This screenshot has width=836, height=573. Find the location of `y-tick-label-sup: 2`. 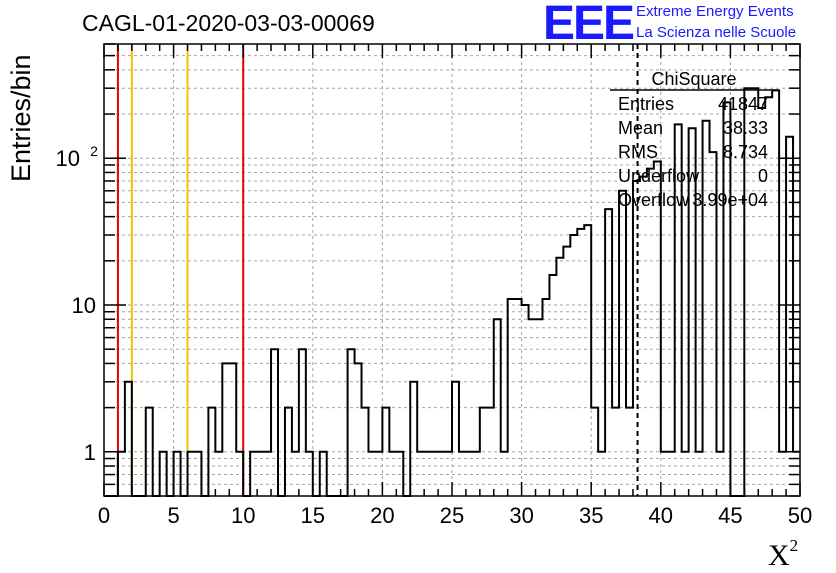

y-tick-label-sup: 2 is located at coordinates (94, 151).